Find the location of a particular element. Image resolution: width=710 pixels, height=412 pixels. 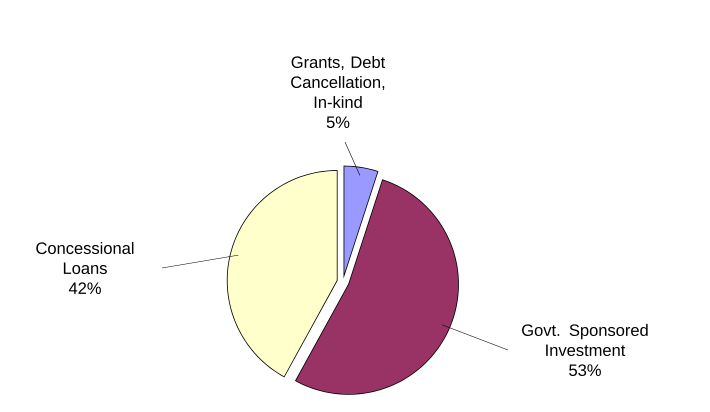

legend-label: Concessional Loans is located at coordinates (85, 258).